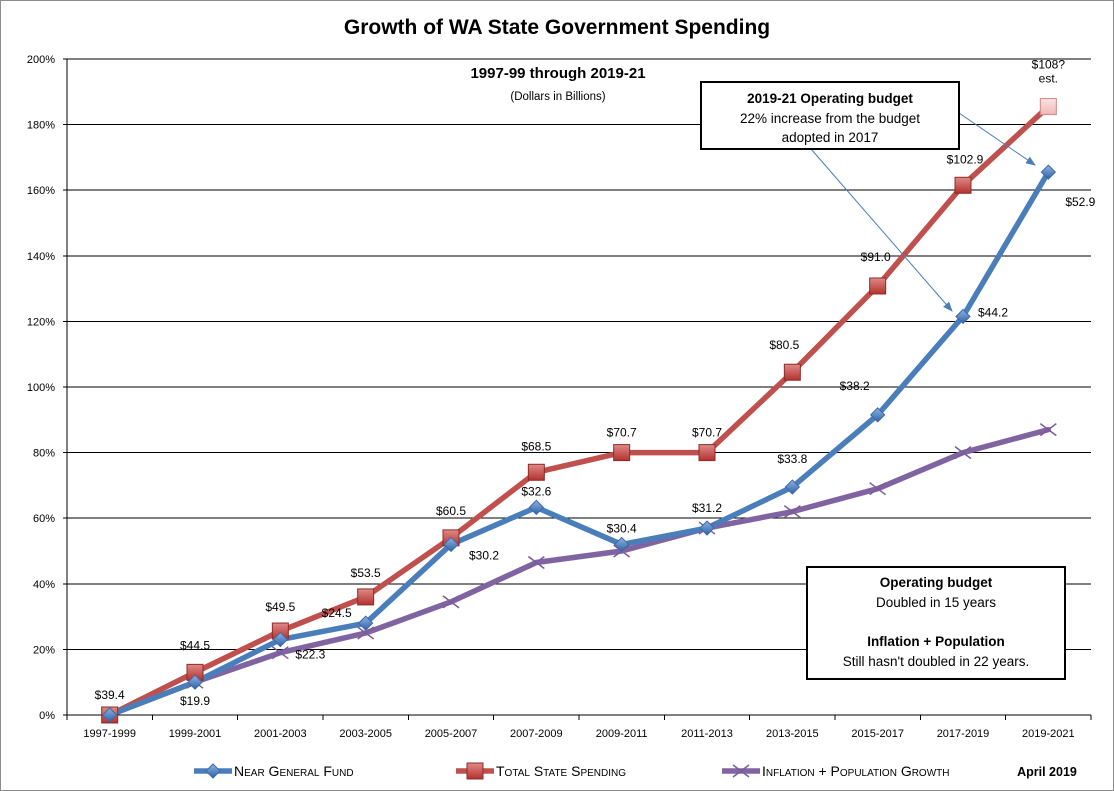 The image size is (1114, 791). What do you see at coordinates (484, 555) in the screenshot?
I see `data-label: $30.2` at bounding box center [484, 555].